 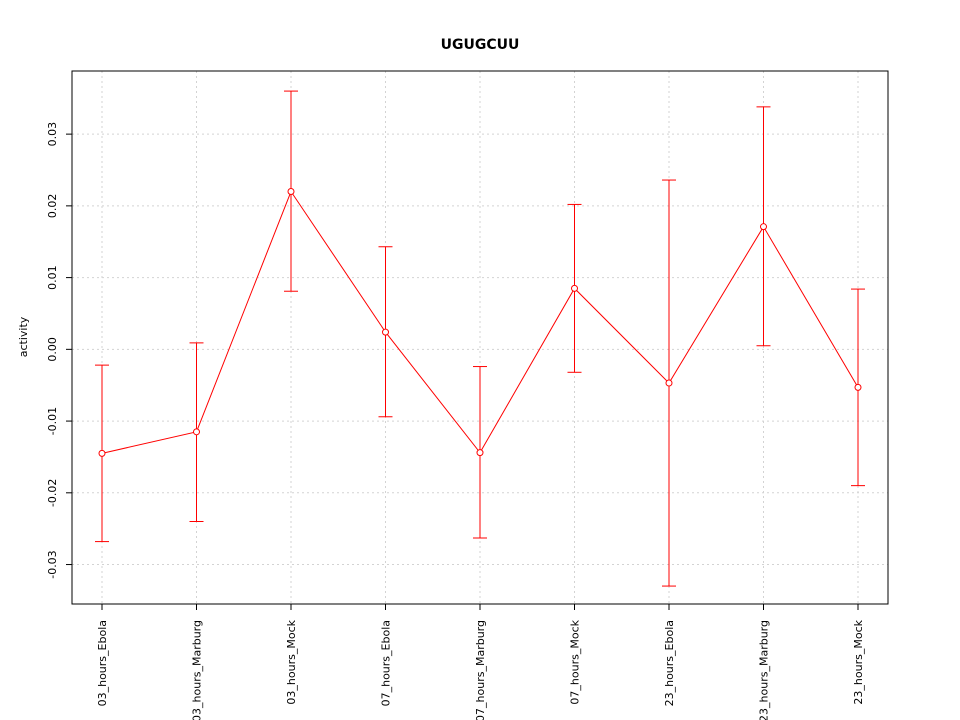 What do you see at coordinates (102, 663) in the screenshot?
I see `x-tick-label: 03_hours_Ebola` at bounding box center [102, 663].